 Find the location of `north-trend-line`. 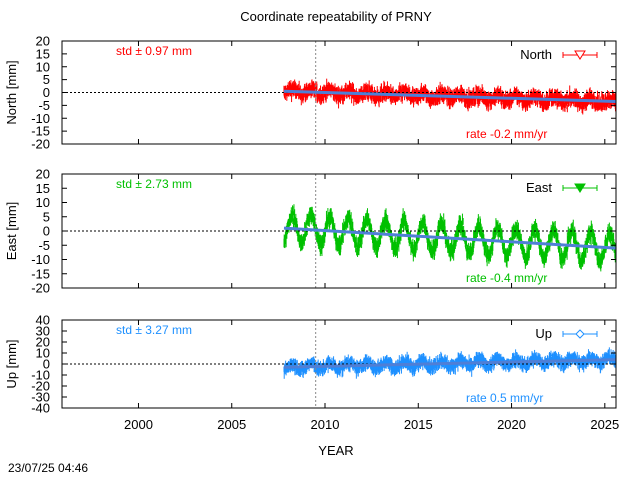

north-trend-line is located at coordinates (450, 96).